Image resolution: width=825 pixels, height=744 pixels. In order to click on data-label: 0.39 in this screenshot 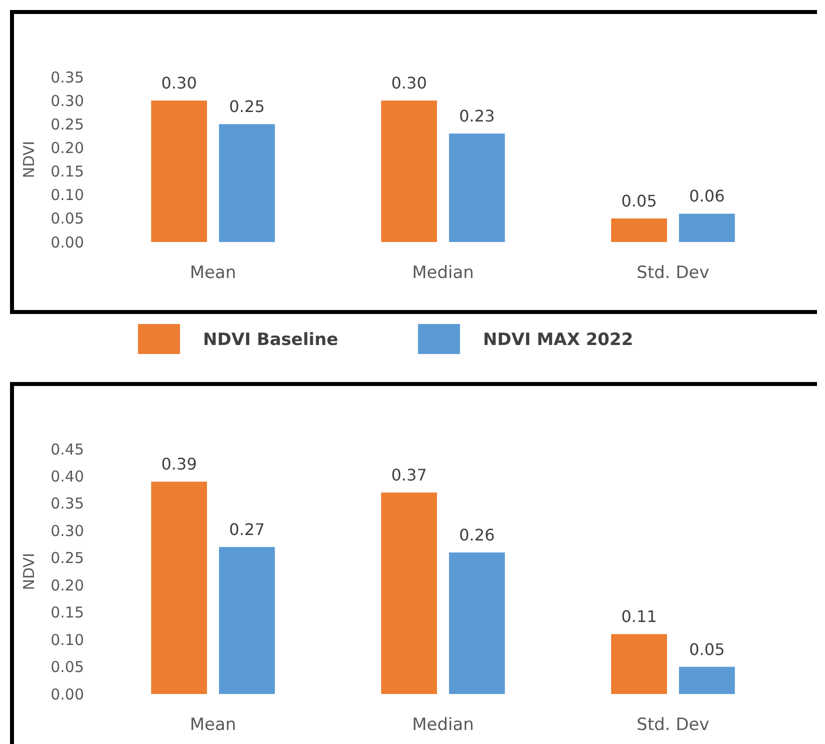, I will do `click(179, 464)`.